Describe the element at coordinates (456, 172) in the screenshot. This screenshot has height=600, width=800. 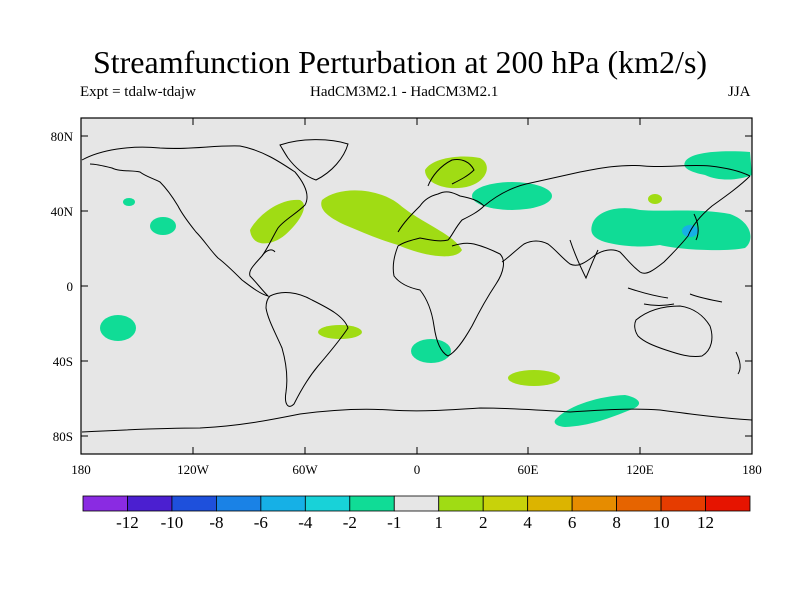
I see `anomaly-scandinavia` at that location.